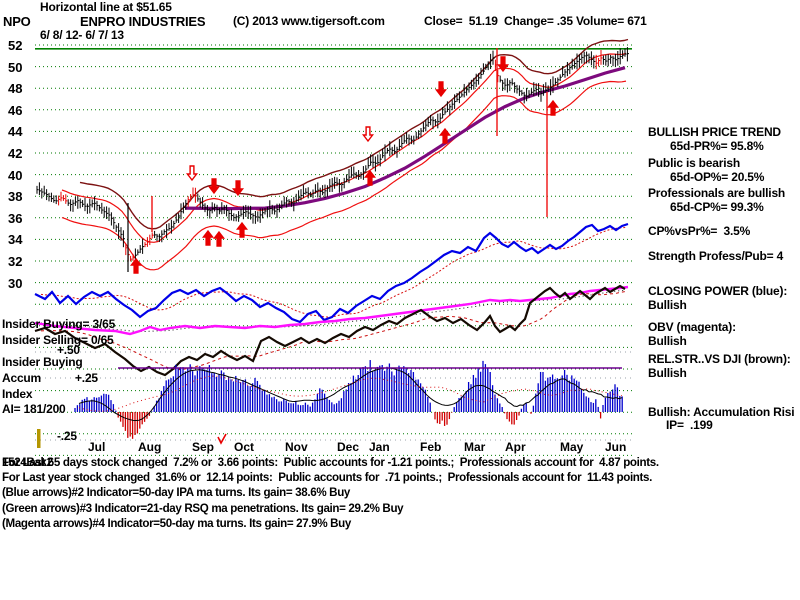  I want to click on ma50-purple-line, so click(405, 138).